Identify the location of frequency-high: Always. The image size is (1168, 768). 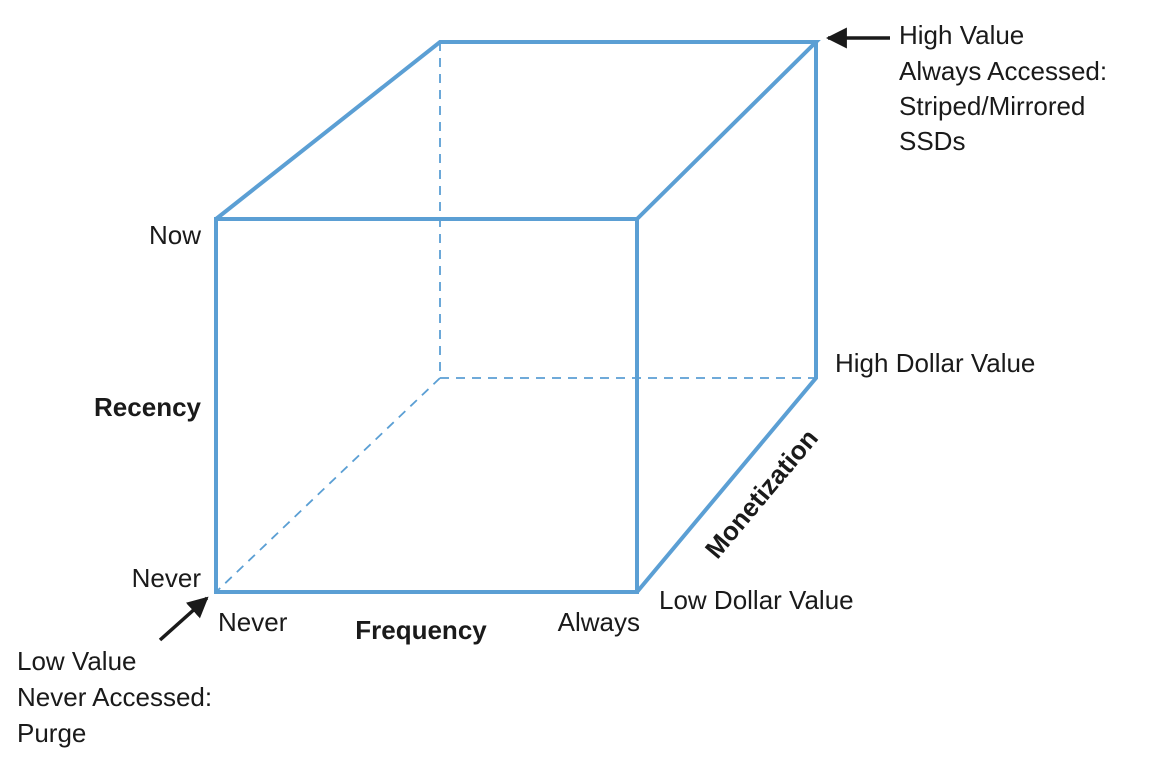
(599, 622).